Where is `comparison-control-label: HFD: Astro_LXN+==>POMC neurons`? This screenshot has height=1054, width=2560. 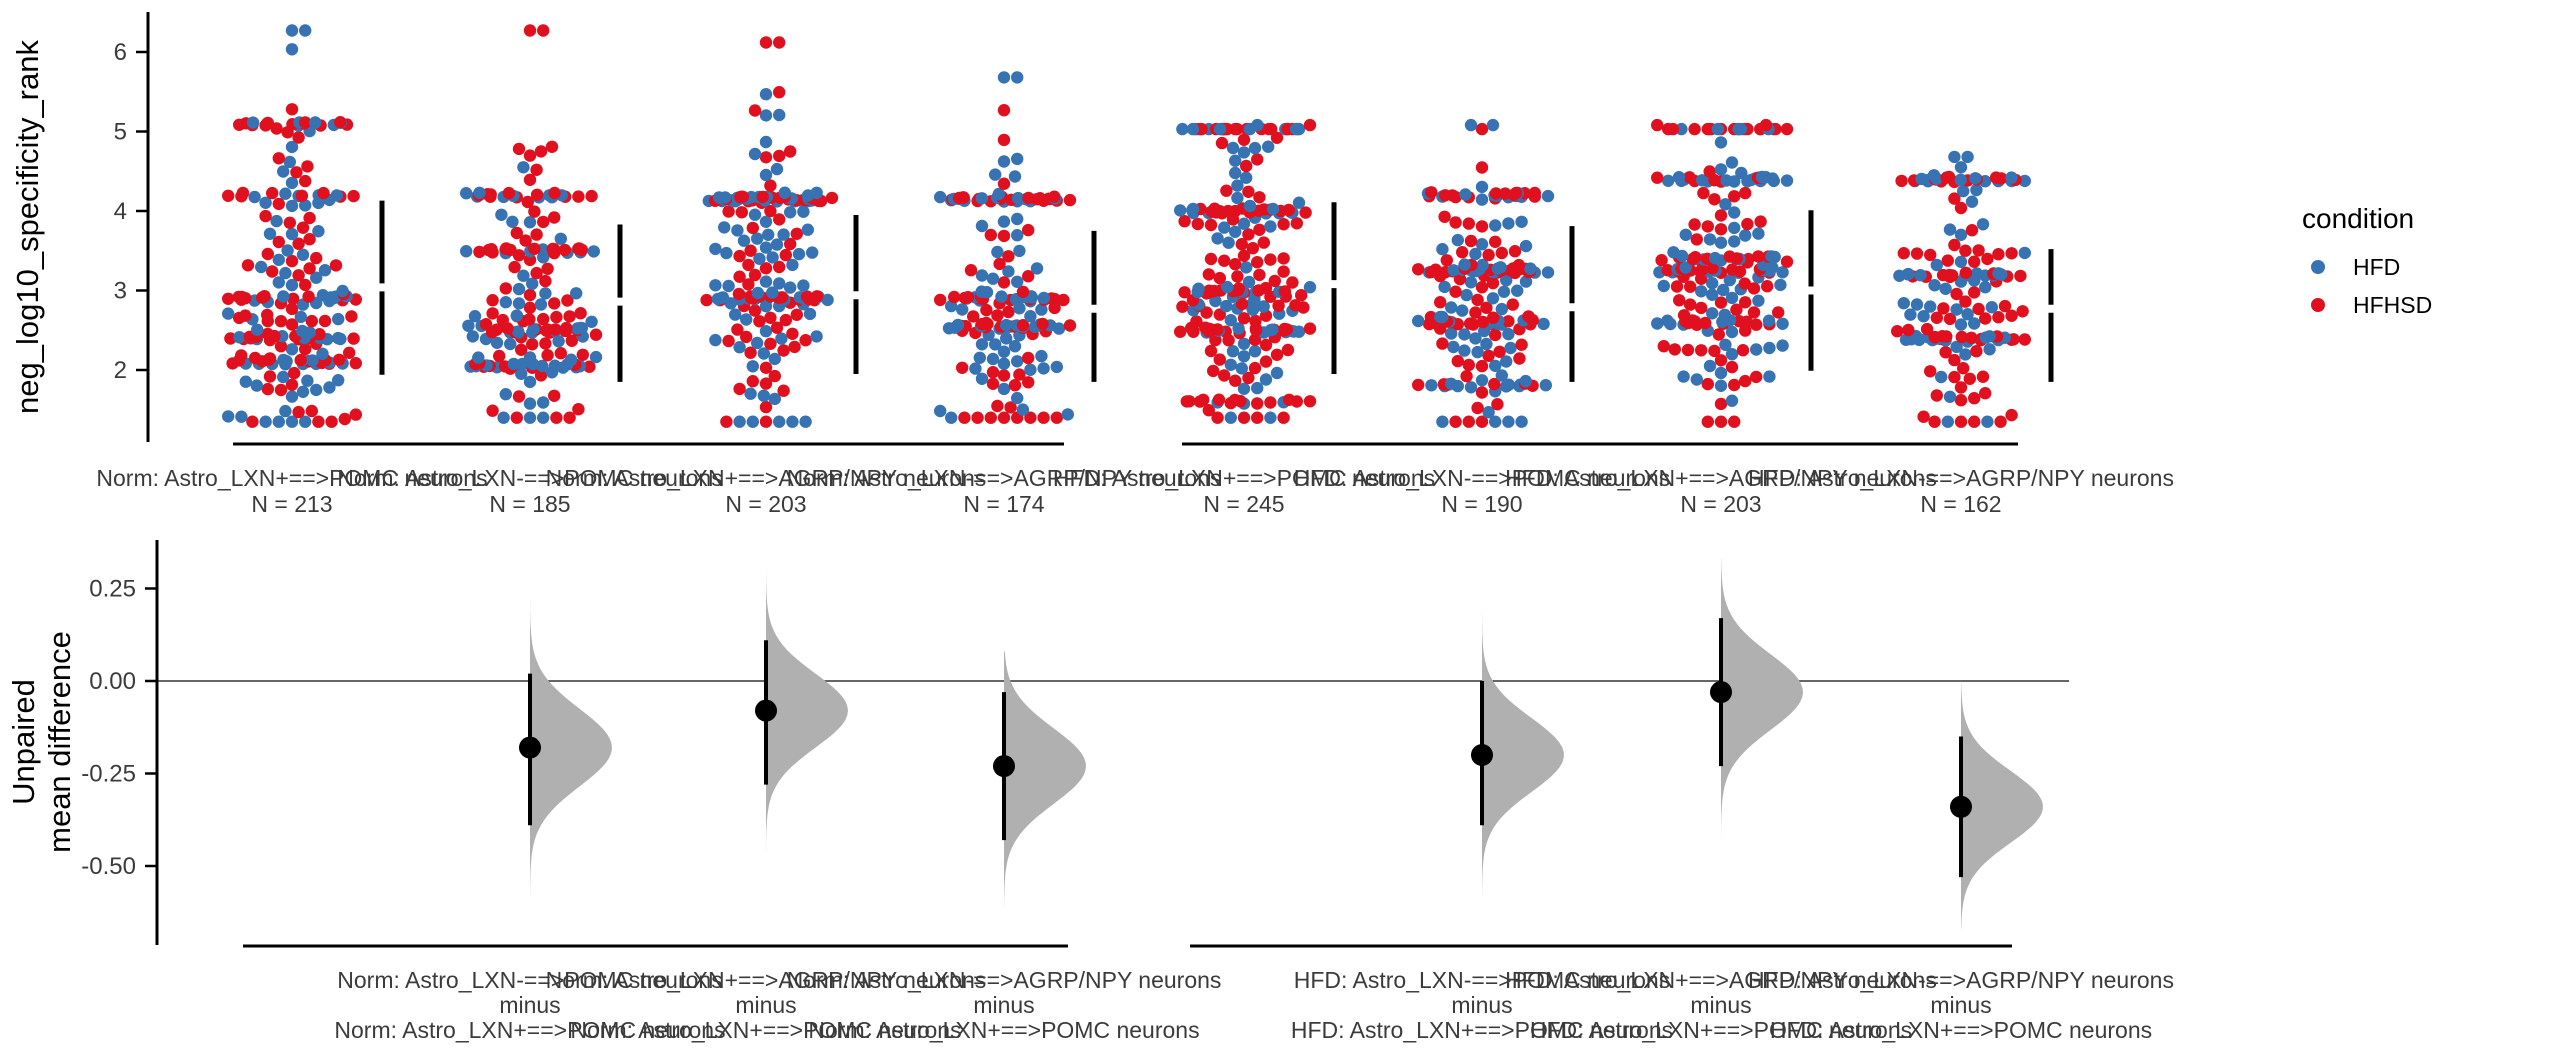 comparison-control-label: HFD: Astro_LXN+==>POMC neurons is located at coordinates (1482, 1030).